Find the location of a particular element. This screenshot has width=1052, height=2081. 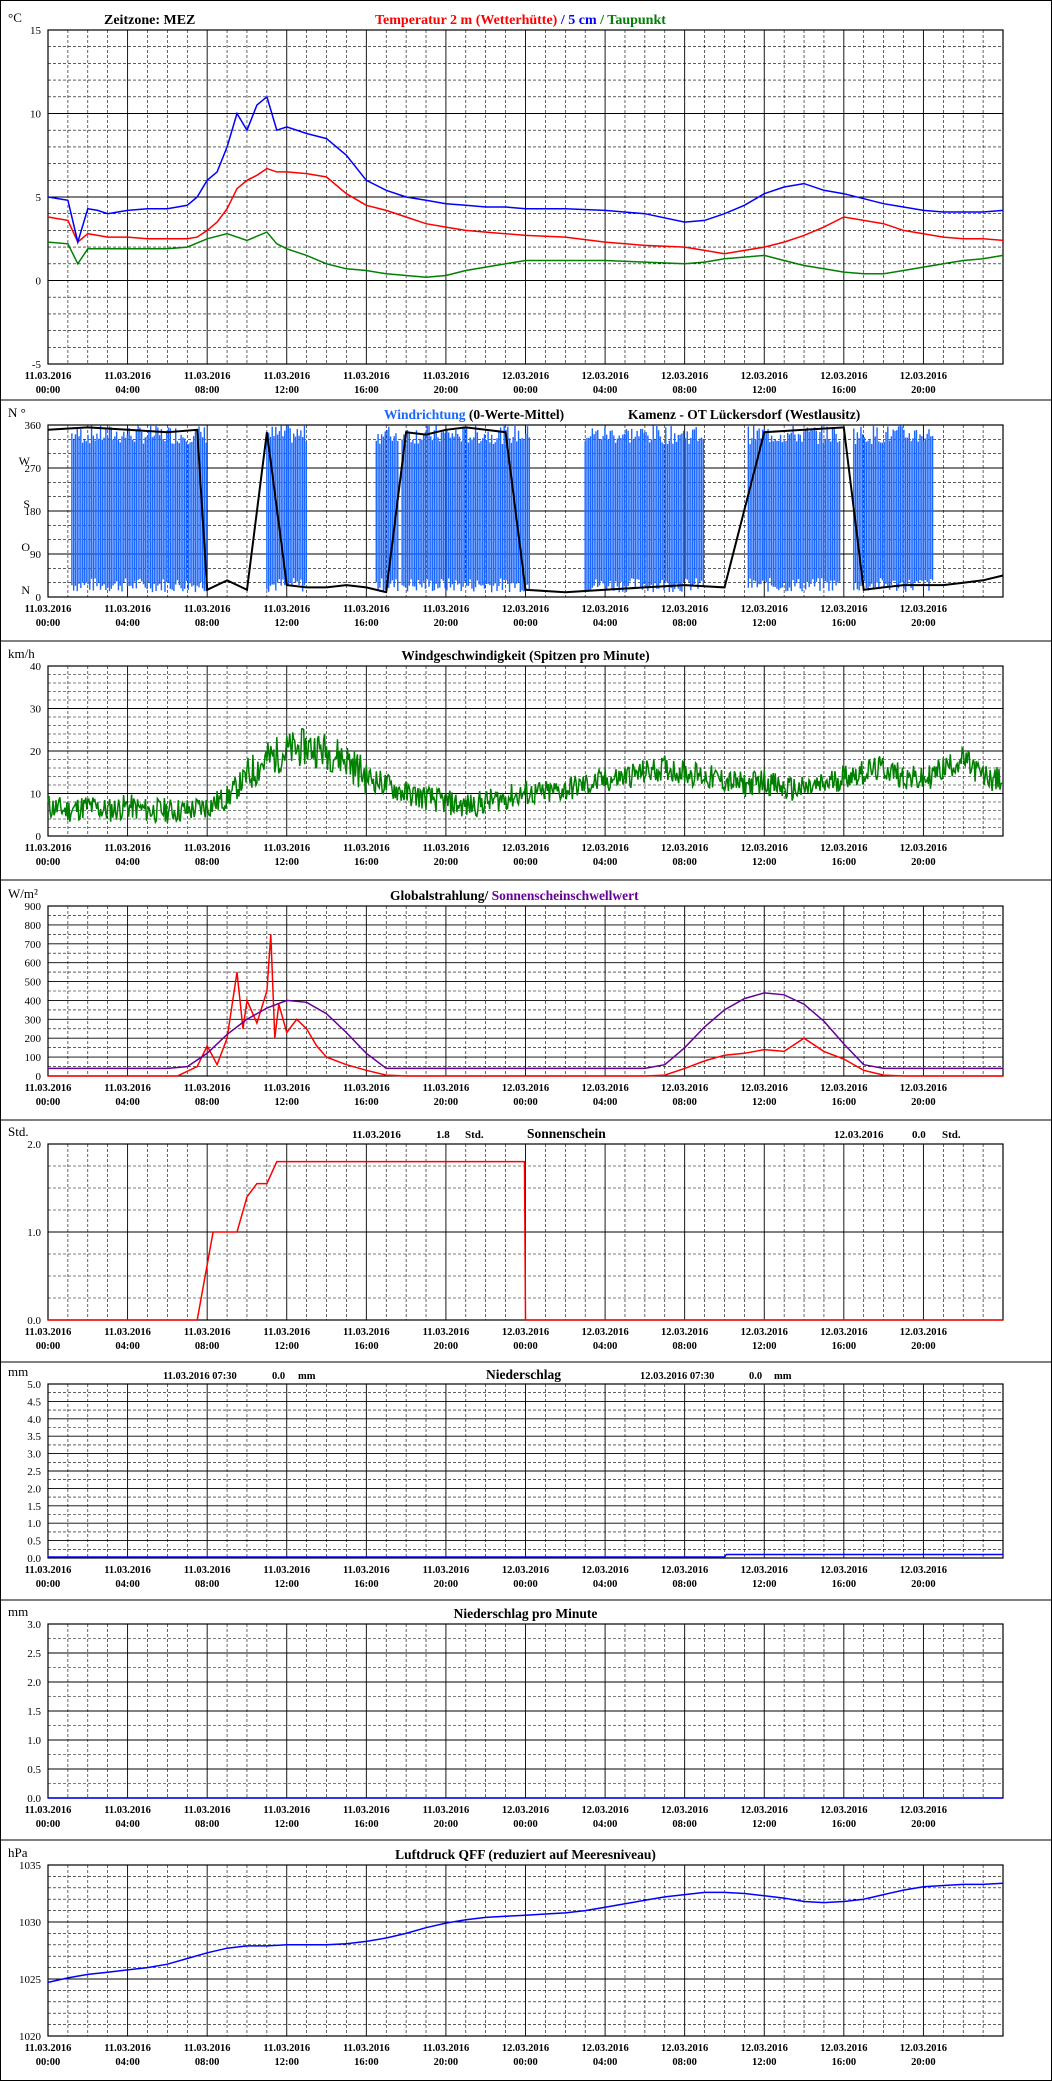

chart-title: Windrichtung (0-Werte-Mittel) is located at coordinates (474, 414).